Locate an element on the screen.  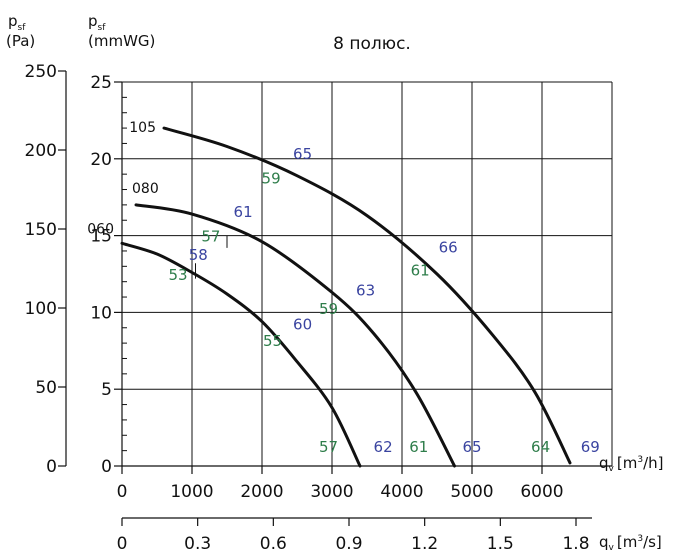
sound-level-label: 62 is located at coordinates (383, 447).